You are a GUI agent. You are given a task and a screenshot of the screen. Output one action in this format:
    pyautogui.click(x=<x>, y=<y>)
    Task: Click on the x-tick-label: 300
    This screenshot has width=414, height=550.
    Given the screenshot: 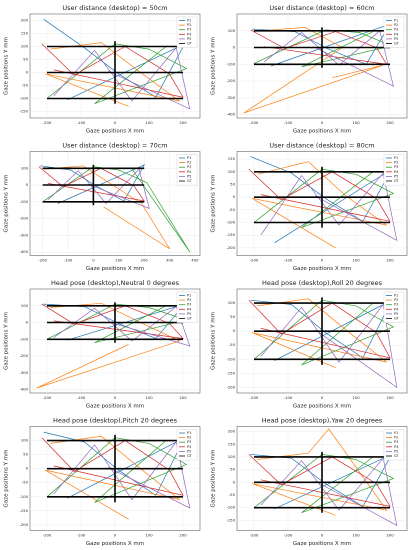 What is the action you would take?
    pyautogui.click(x=170, y=260)
    